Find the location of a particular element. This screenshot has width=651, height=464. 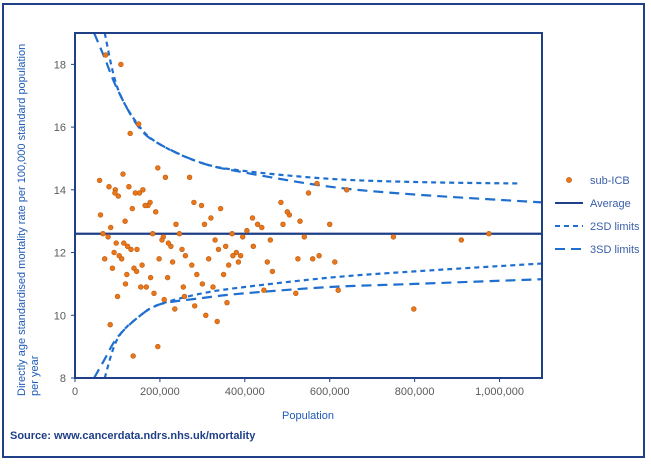

x-tick-label: 0 is located at coordinates (75, 392).